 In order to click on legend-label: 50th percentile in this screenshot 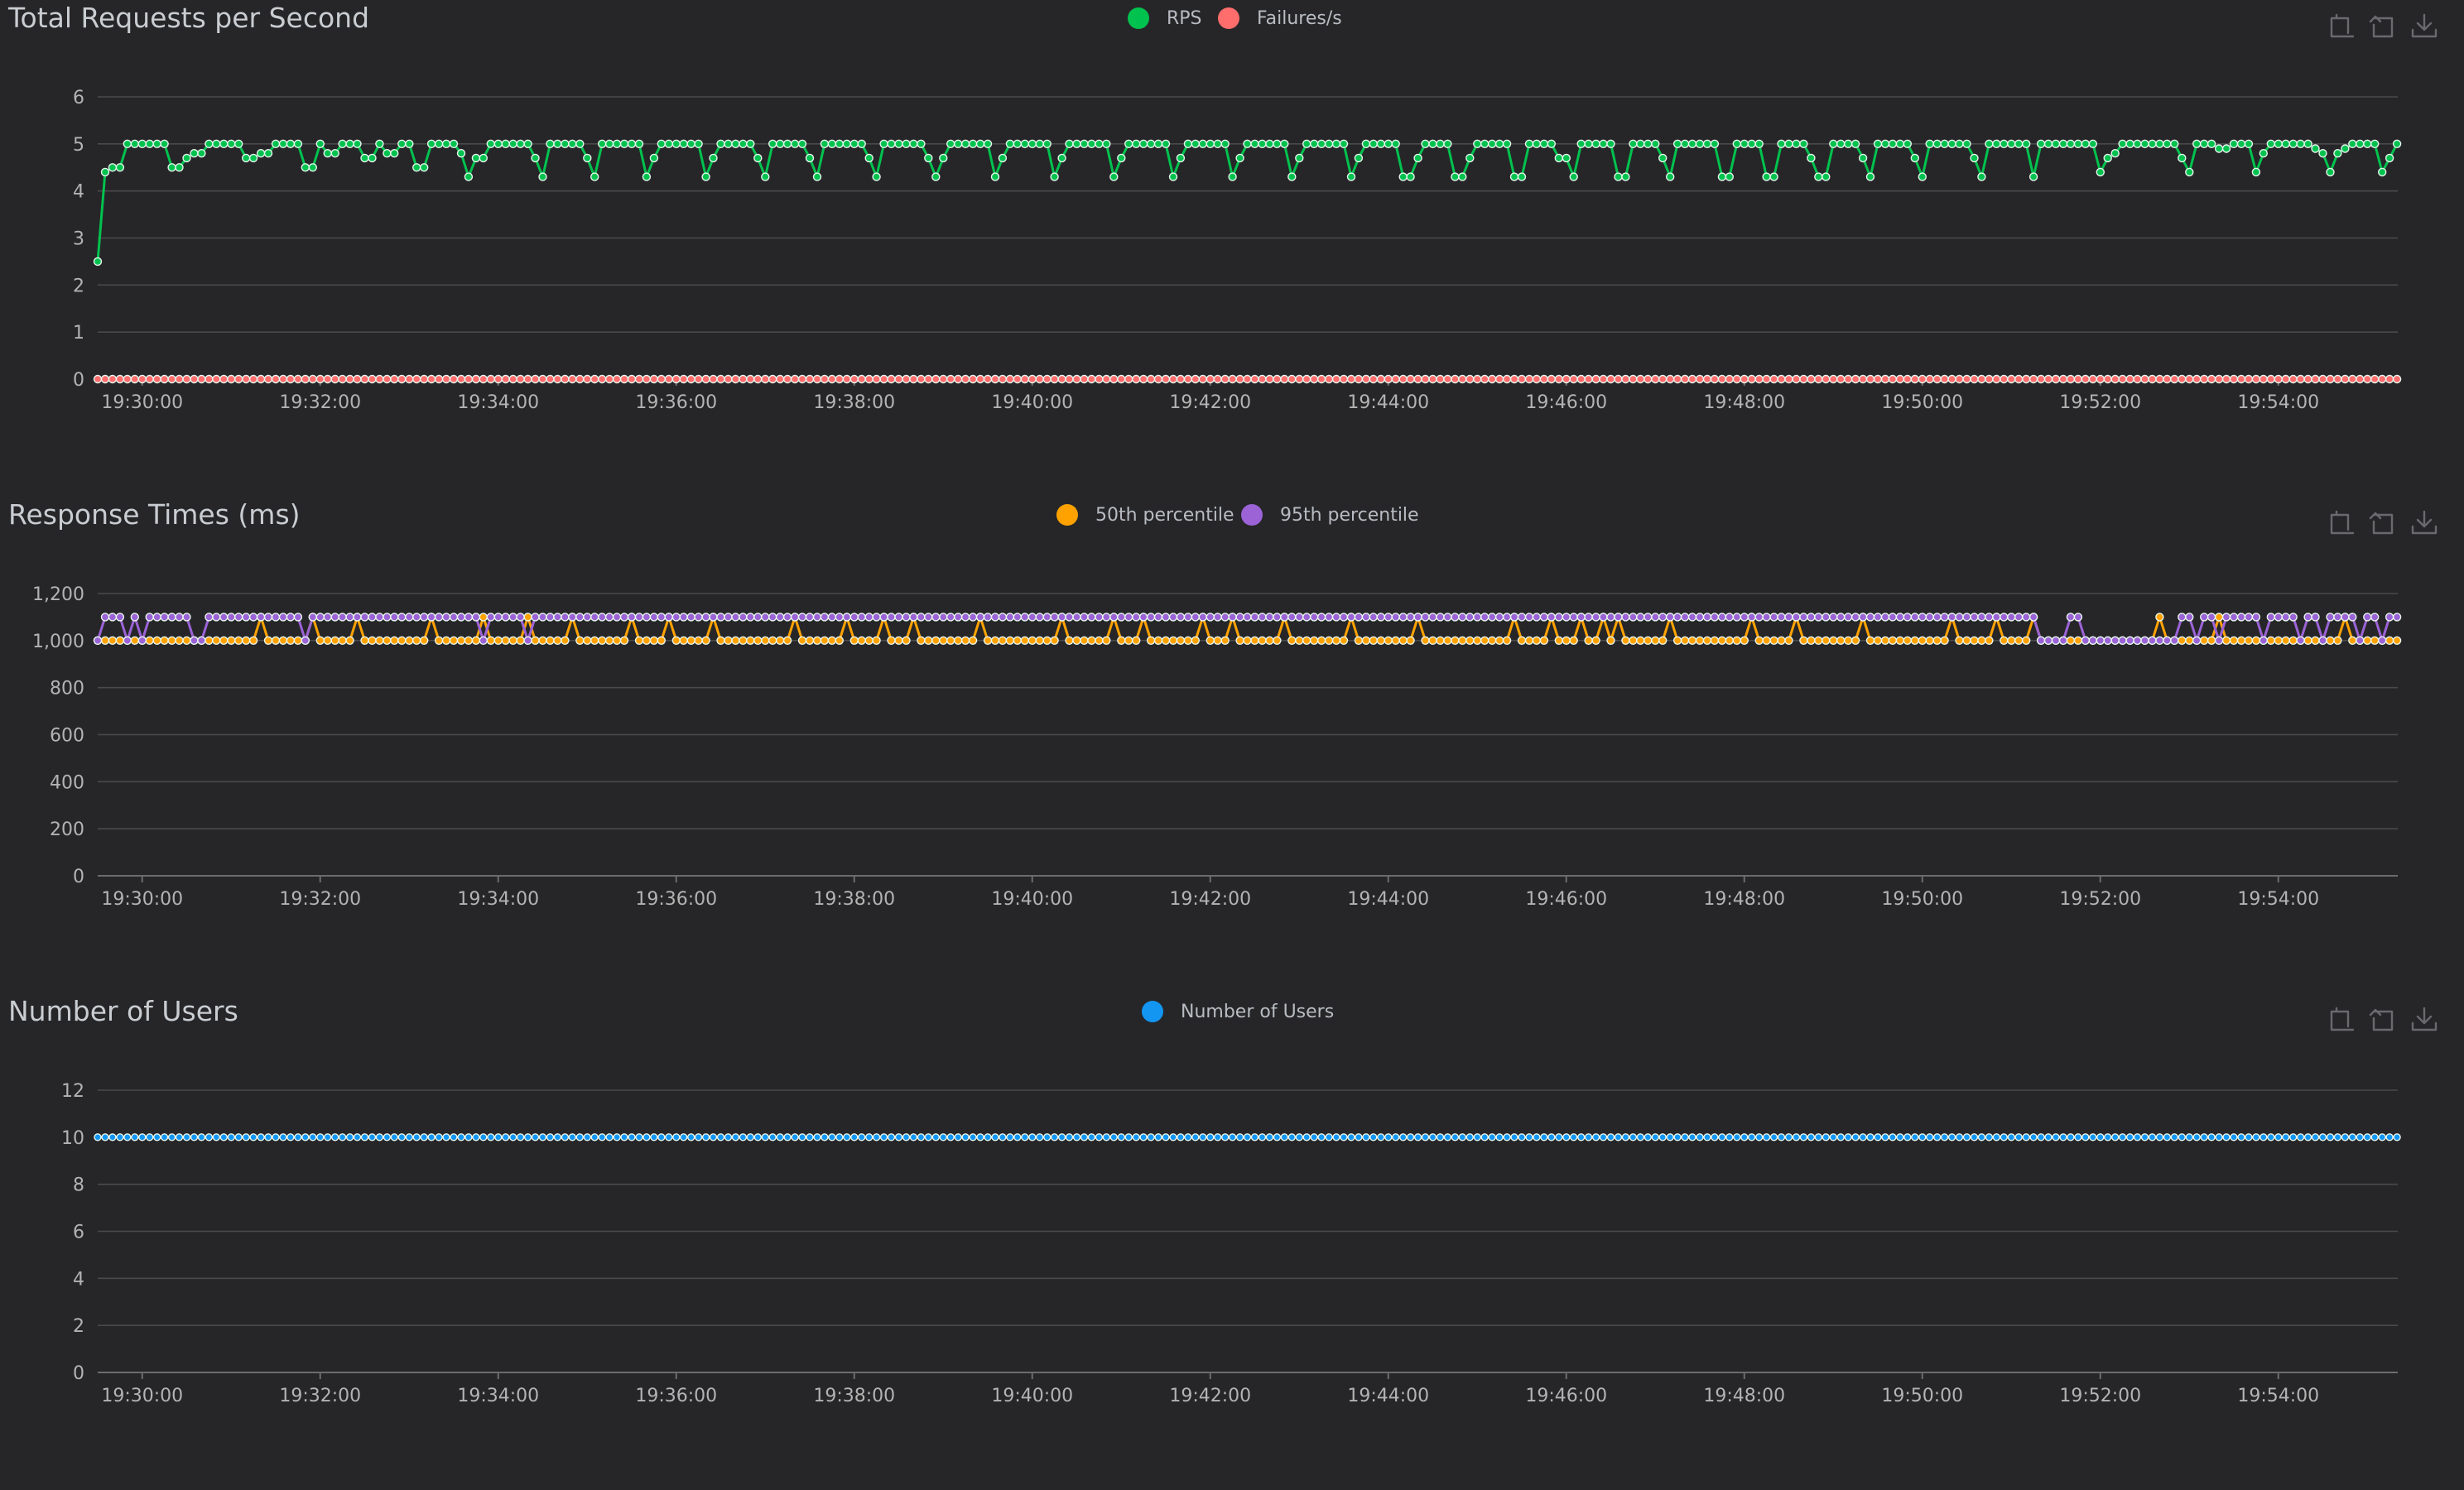, I will do `click(1165, 515)`.